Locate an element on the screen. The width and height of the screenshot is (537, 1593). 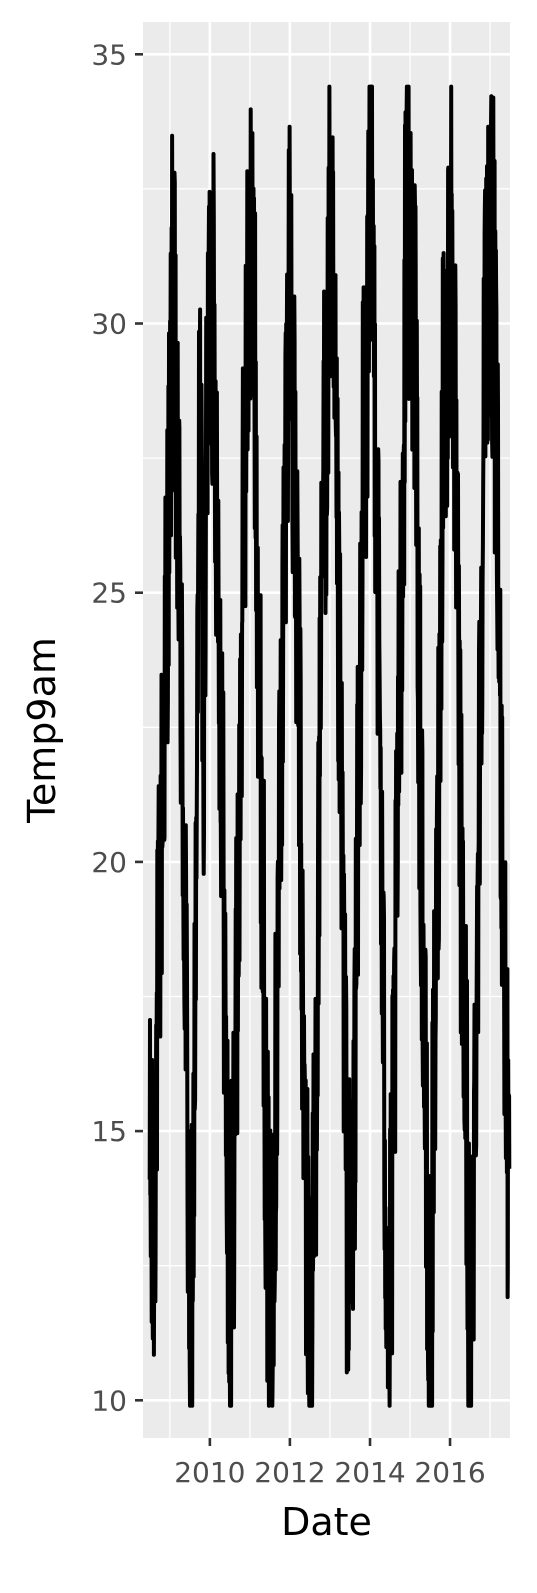
x-tick-label: 2010 is located at coordinates (209, 1472).